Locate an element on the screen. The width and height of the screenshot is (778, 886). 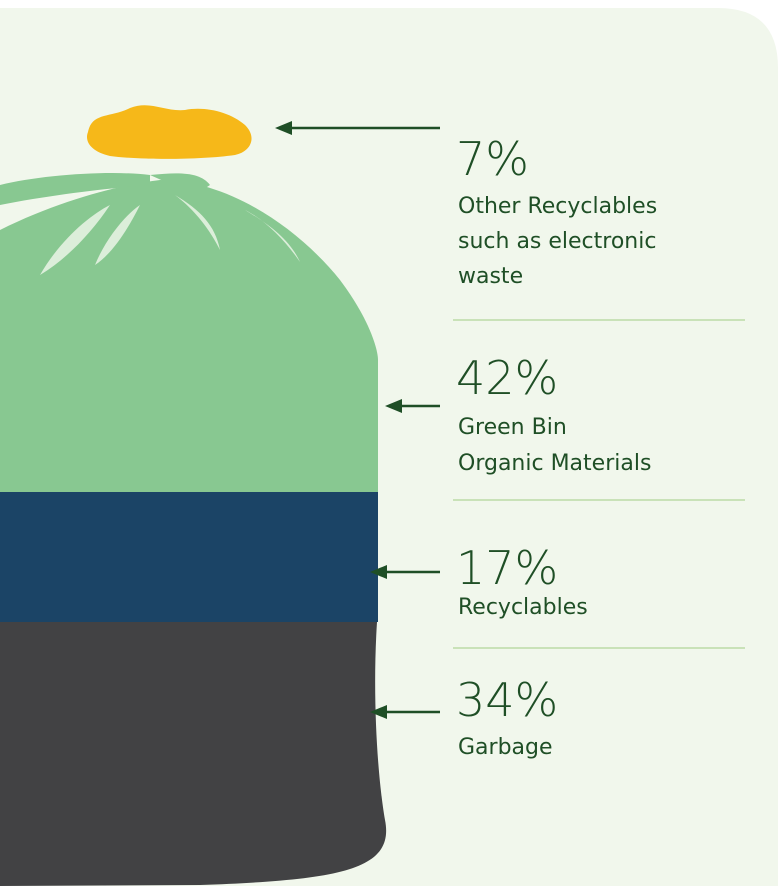
label: Other Recyclables is located at coordinates (557, 206).